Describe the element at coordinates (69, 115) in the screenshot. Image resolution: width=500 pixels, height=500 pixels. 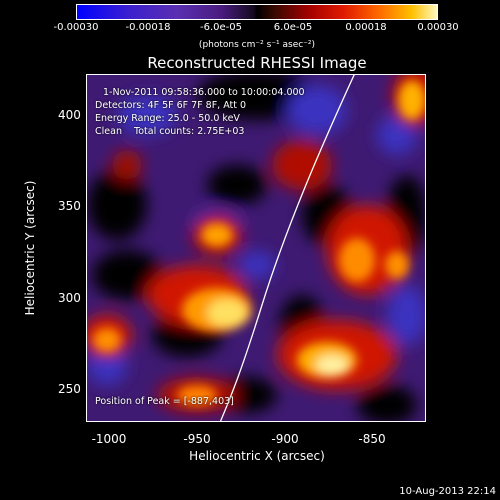
I see `y-tick: 400` at that location.